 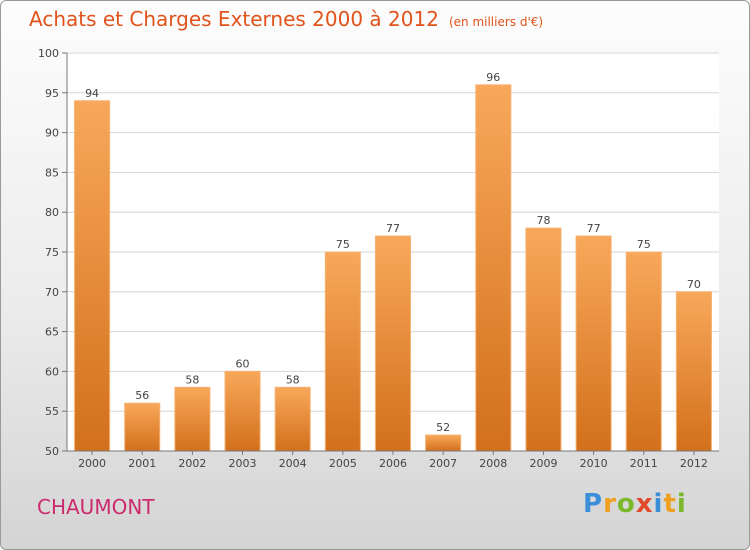 What do you see at coordinates (610, 504) in the screenshot?
I see `brand-letter: r` at bounding box center [610, 504].